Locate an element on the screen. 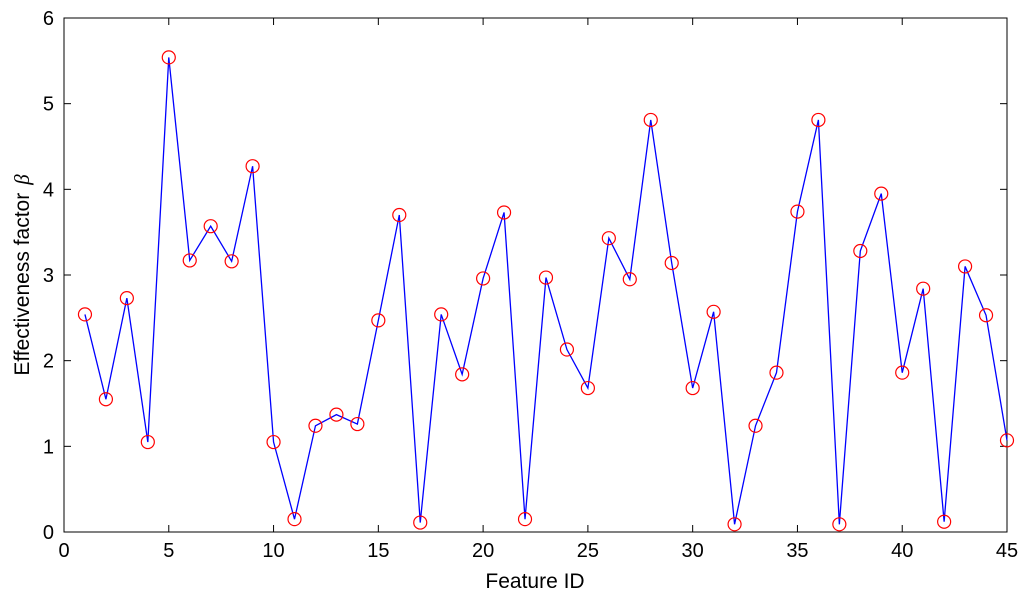  y-axis-label: Effectiveness factor β is located at coordinates (22, 275).